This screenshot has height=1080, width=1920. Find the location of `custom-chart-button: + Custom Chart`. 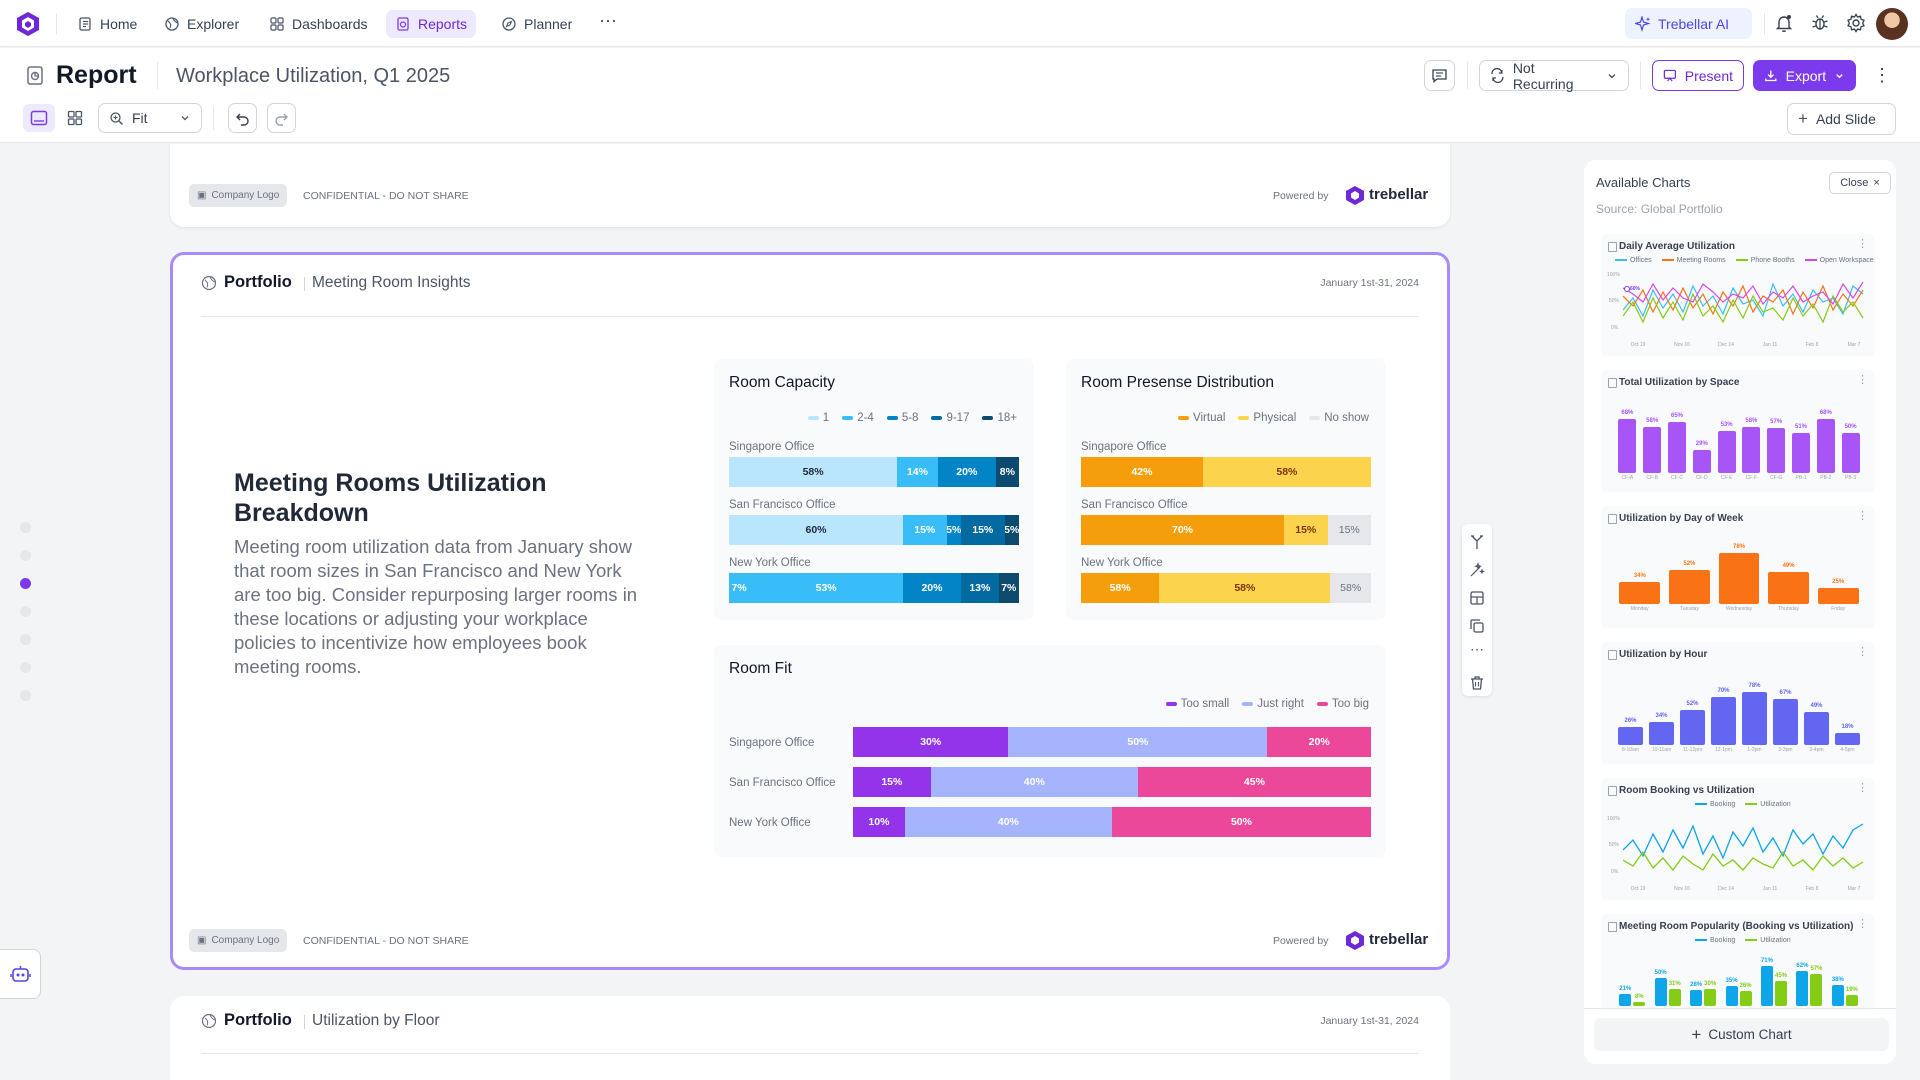

custom-chart-button: + Custom Chart is located at coordinates (1741, 1034).